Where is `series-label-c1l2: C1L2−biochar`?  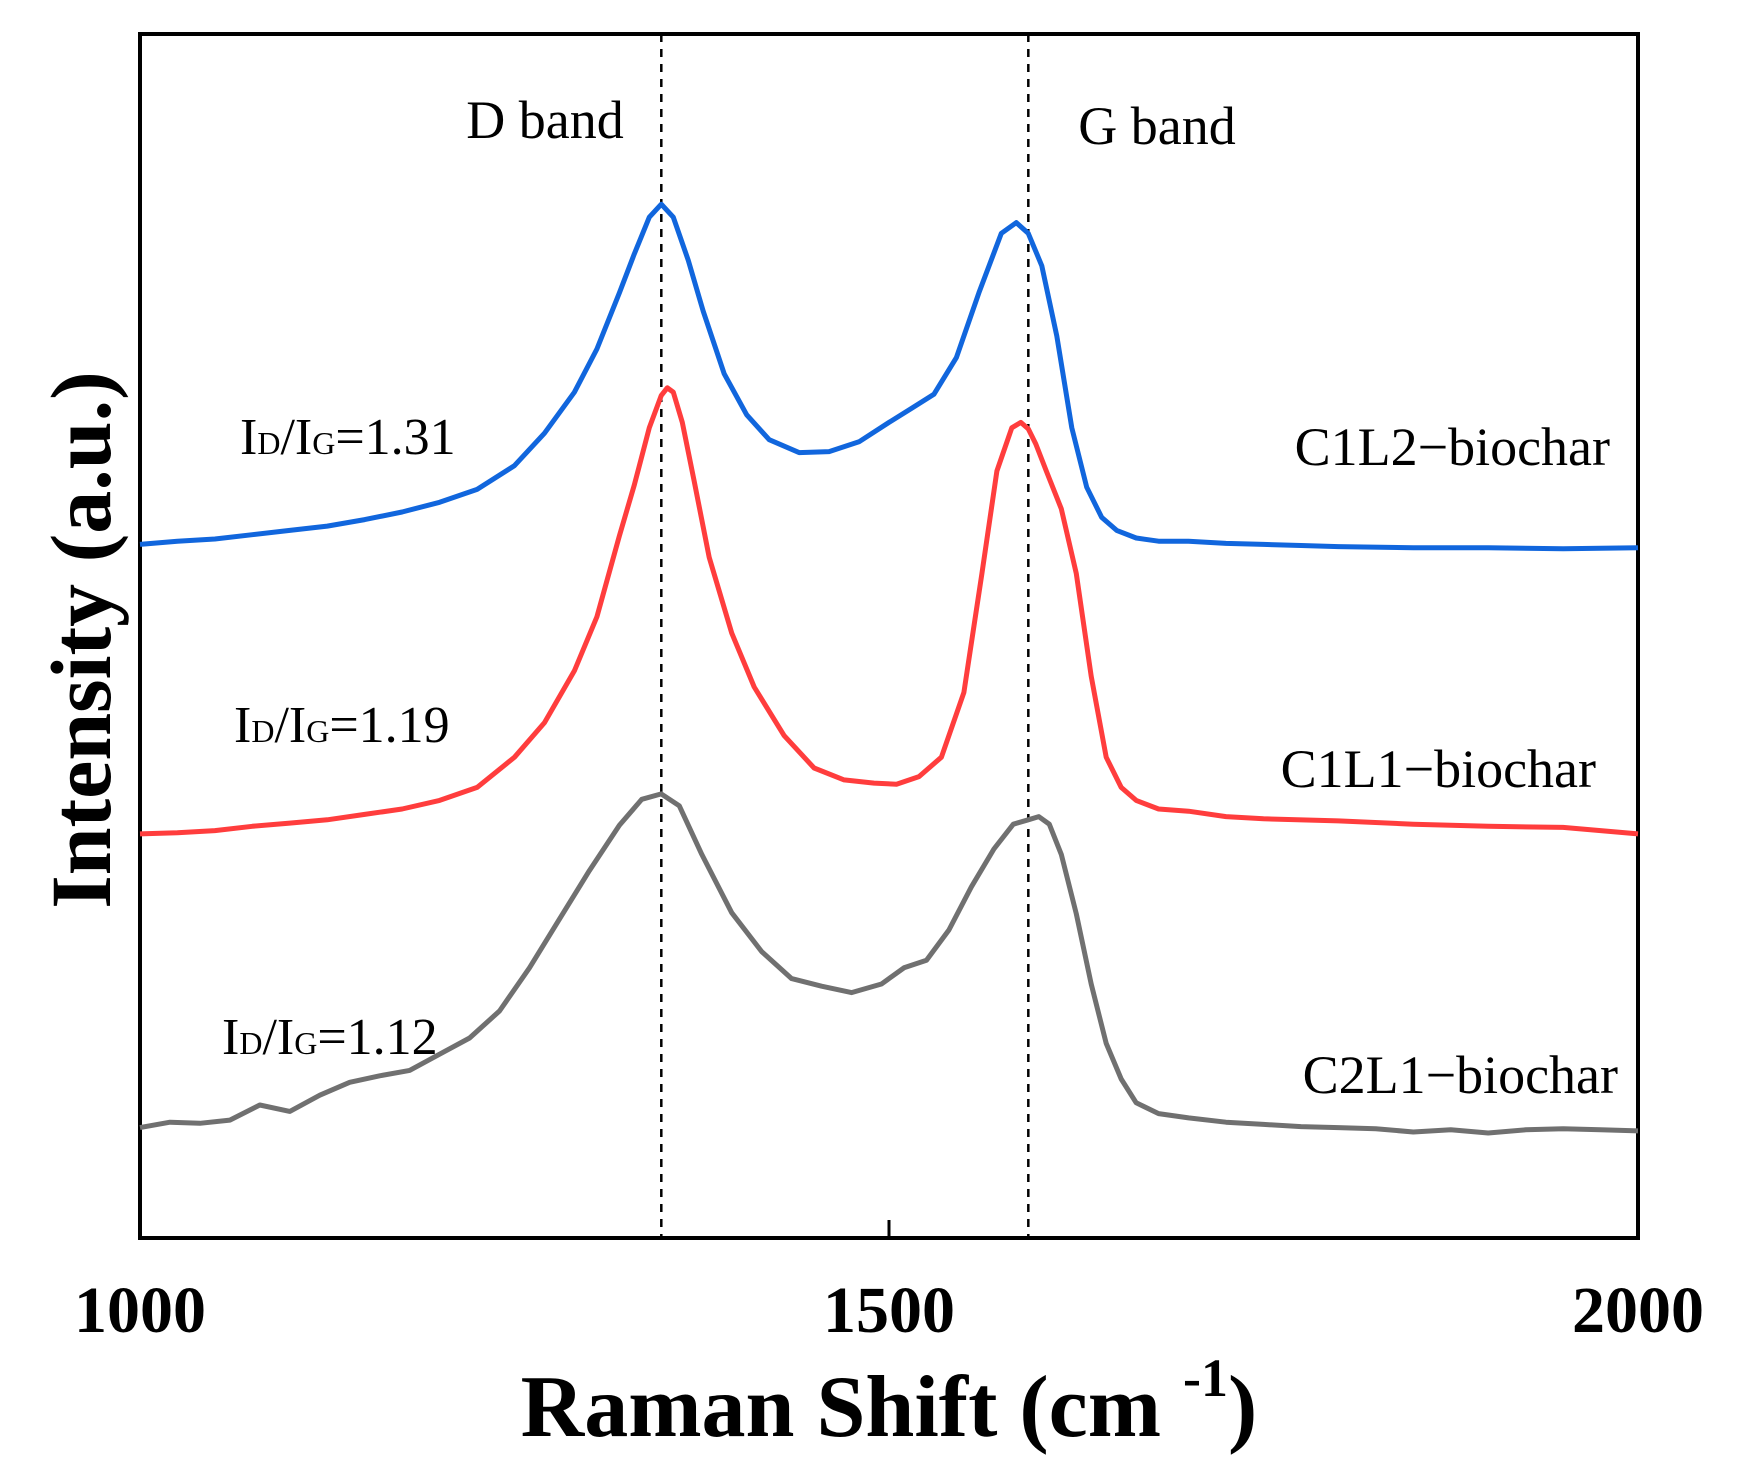
series-label-c1l2: C1L2−biochar is located at coordinates (1452, 447).